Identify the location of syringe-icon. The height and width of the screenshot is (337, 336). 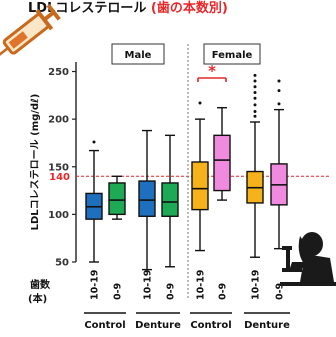
(30, 31).